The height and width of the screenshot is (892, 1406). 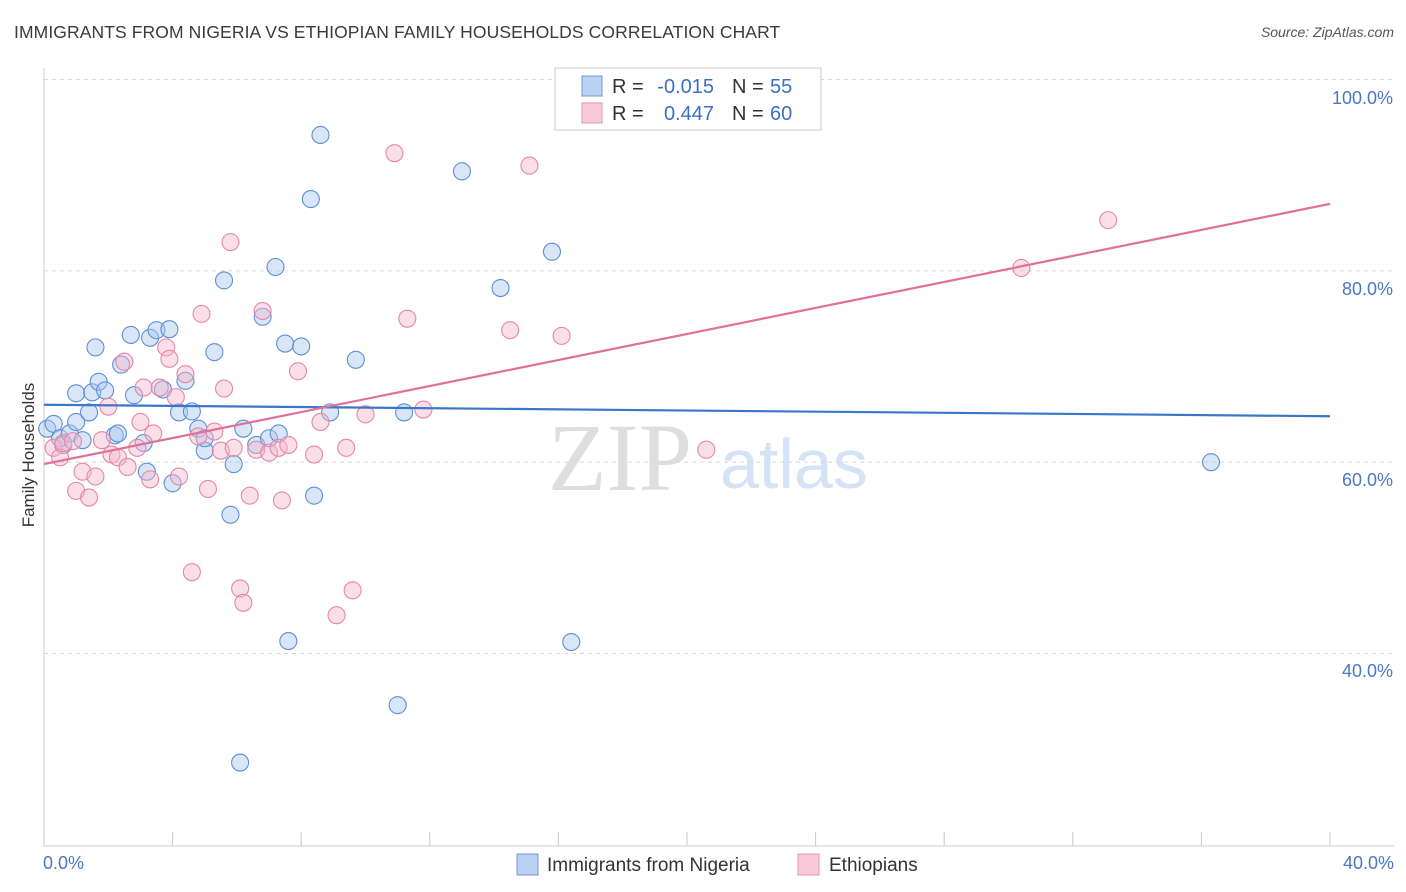 What do you see at coordinates (748, 87) in the screenshot?
I see `legend-n-label-1: N =` at bounding box center [748, 87].